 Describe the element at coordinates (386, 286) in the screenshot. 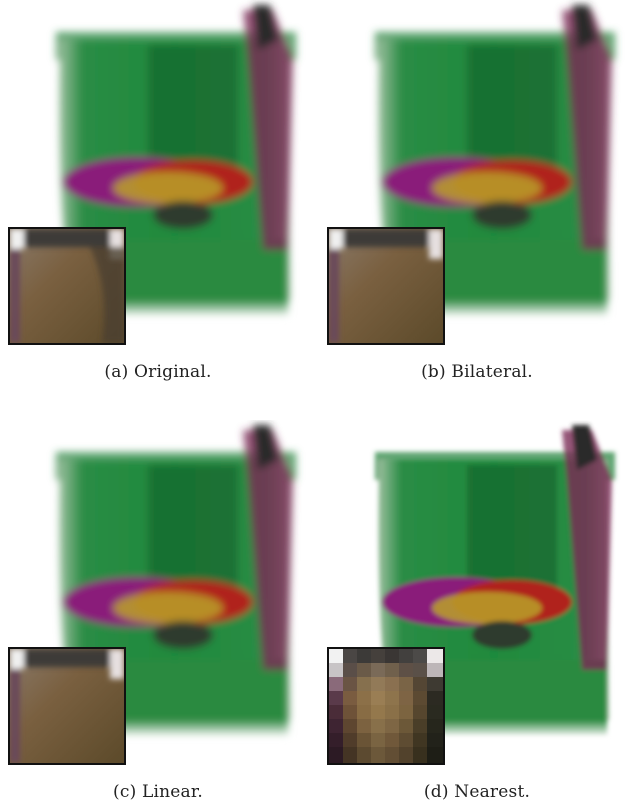

I see `zoom-inset-bilateral` at that location.